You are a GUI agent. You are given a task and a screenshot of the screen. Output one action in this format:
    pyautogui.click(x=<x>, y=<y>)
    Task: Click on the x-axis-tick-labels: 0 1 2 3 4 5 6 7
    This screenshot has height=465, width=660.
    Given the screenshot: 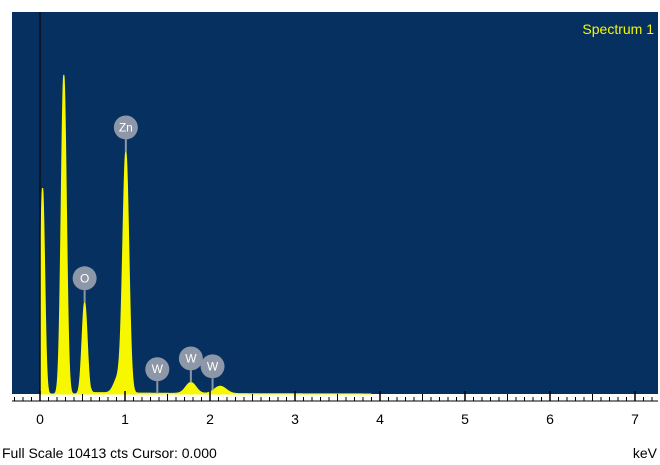 What is the action you would take?
    pyautogui.click(x=337, y=419)
    